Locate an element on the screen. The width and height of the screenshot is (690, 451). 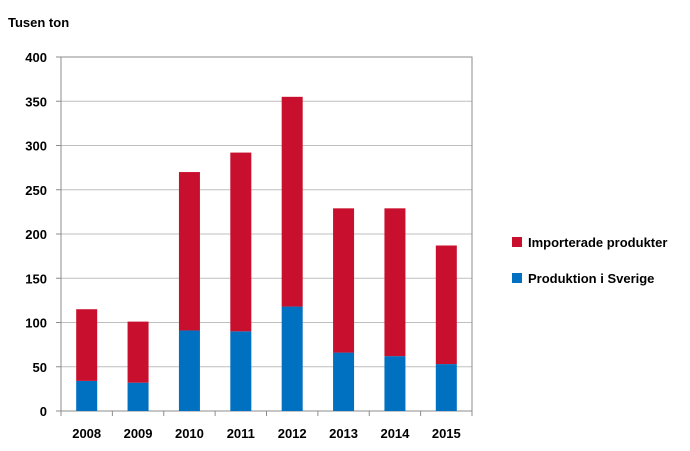
x-tick-label: 2013 is located at coordinates (343, 433).